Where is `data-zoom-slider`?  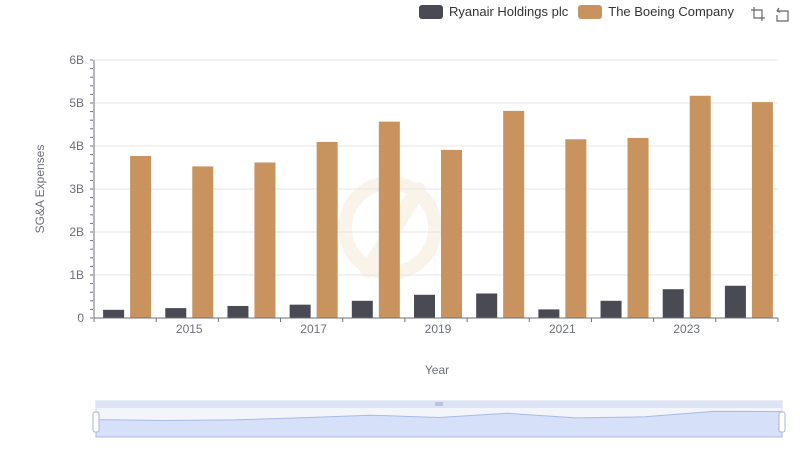
data-zoom-slider is located at coordinates (439, 419).